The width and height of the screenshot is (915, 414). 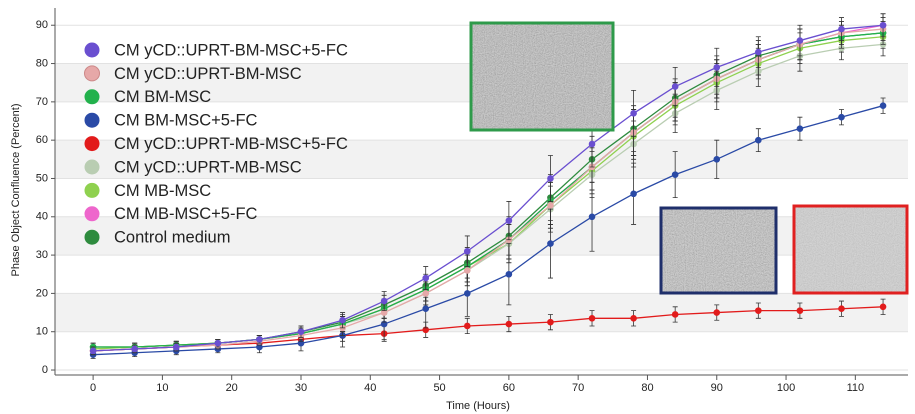 What do you see at coordinates (231, 144) in the screenshot?
I see `legend-label: CM yCD::UPRT-MB-MSC+5-FC` at bounding box center [231, 144].